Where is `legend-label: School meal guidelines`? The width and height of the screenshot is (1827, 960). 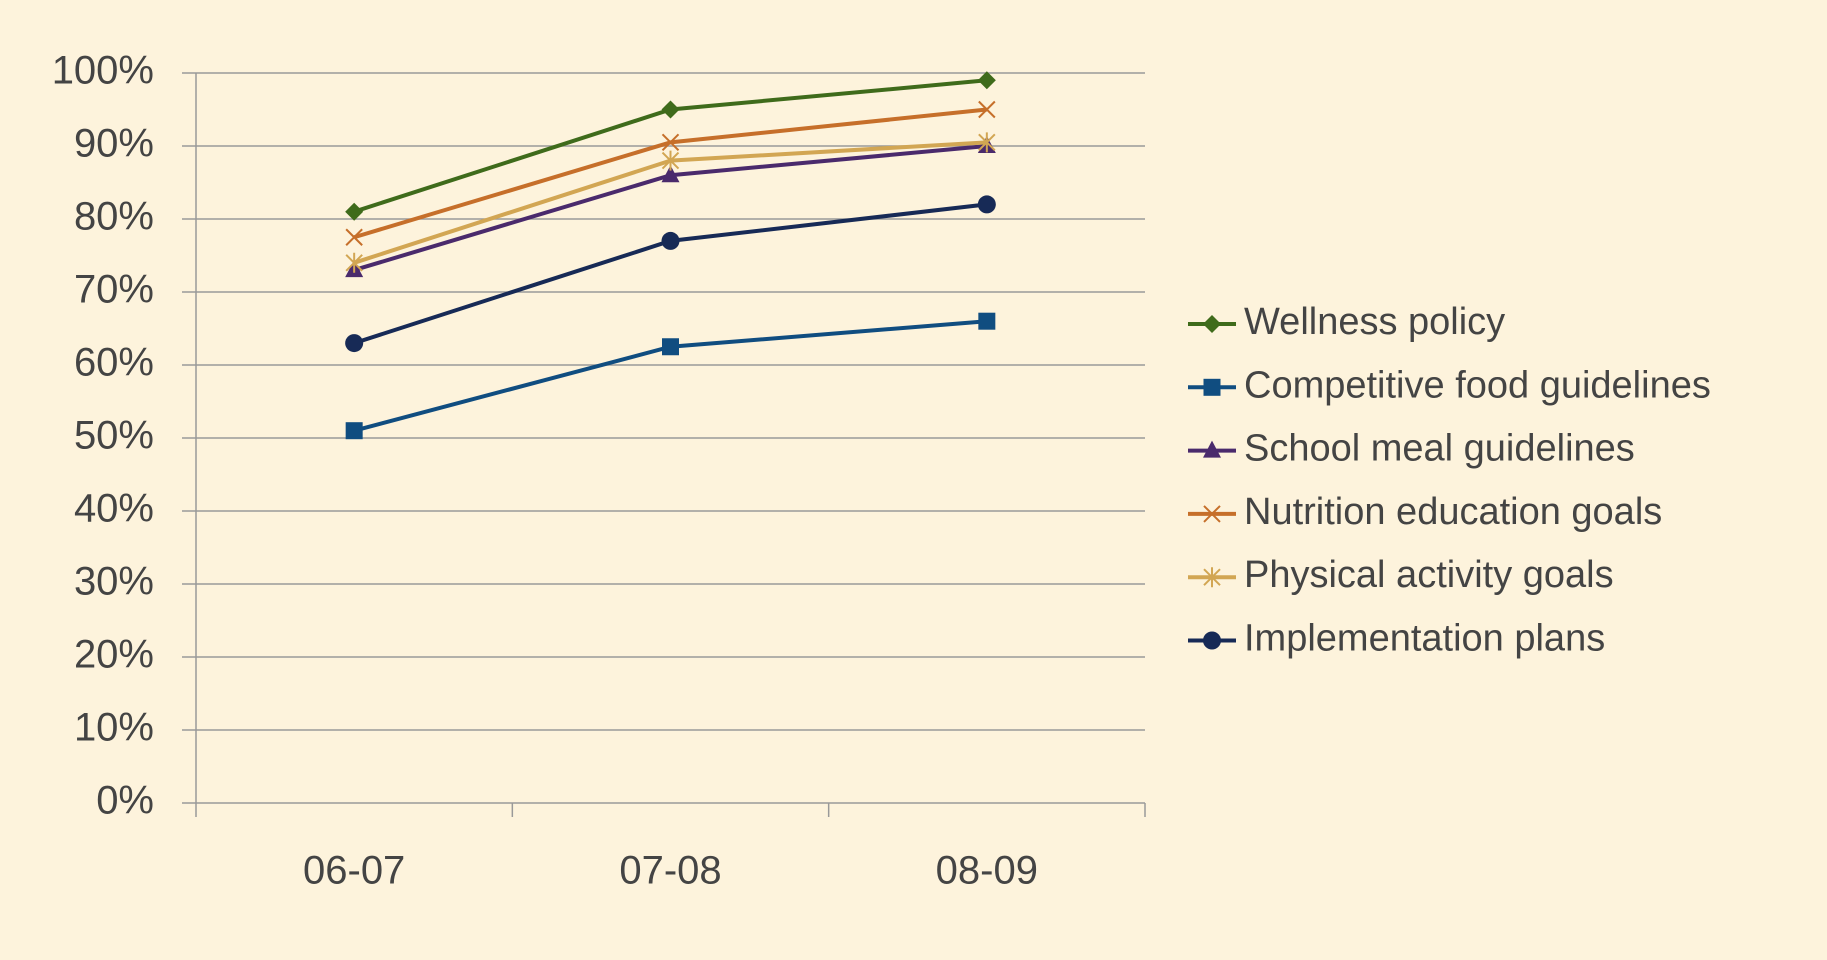 legend-label: School meal guidelines is located at coordinates (1439, 449).